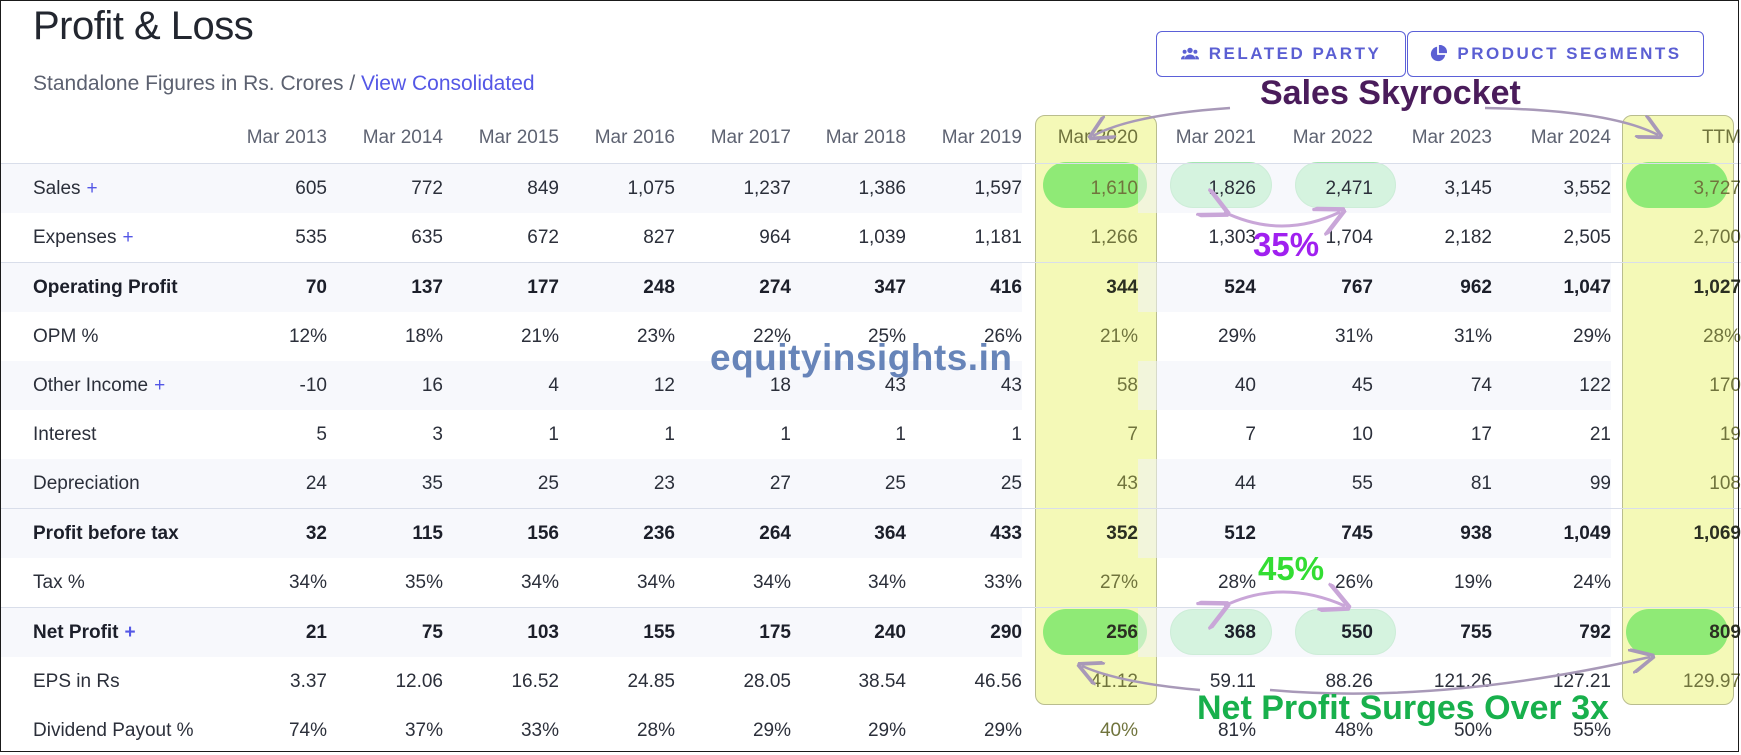 Image resolution: width=1741 pixels, height=755 pixels. Describe the element at coordinates (1314, 434) in the screenshot. I see `cell-value: 10` at that location.